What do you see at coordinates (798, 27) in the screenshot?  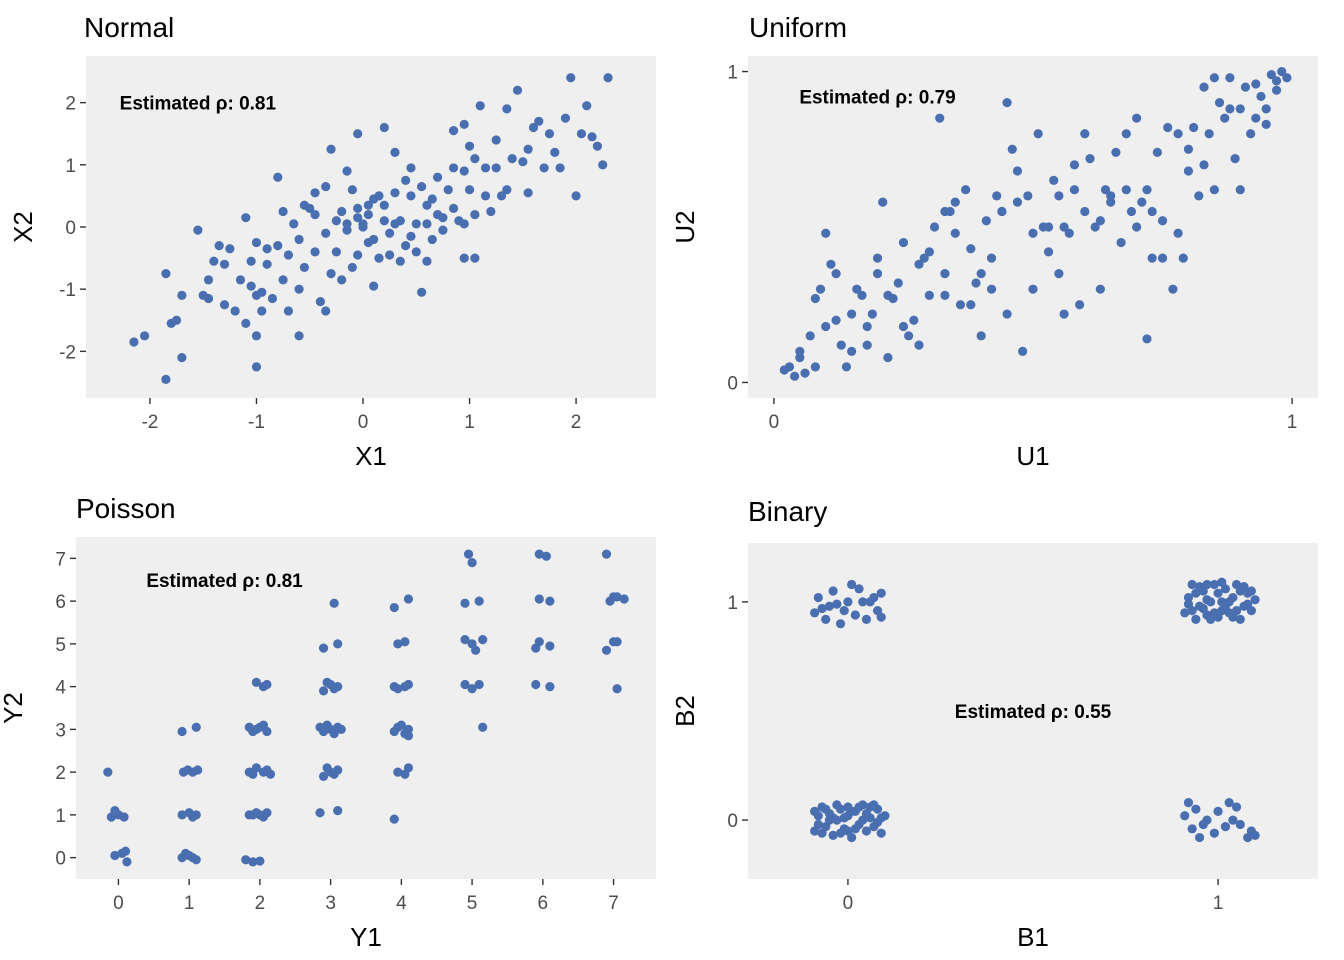 I see `uniform-title: Uniform` at bounding box center [798, 27].